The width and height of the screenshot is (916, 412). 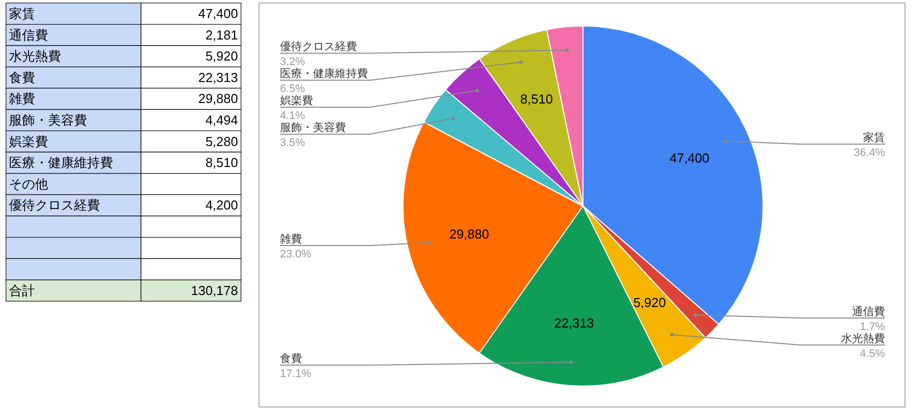 I want to click on text: 23.0%, so click(x=296, y=254).